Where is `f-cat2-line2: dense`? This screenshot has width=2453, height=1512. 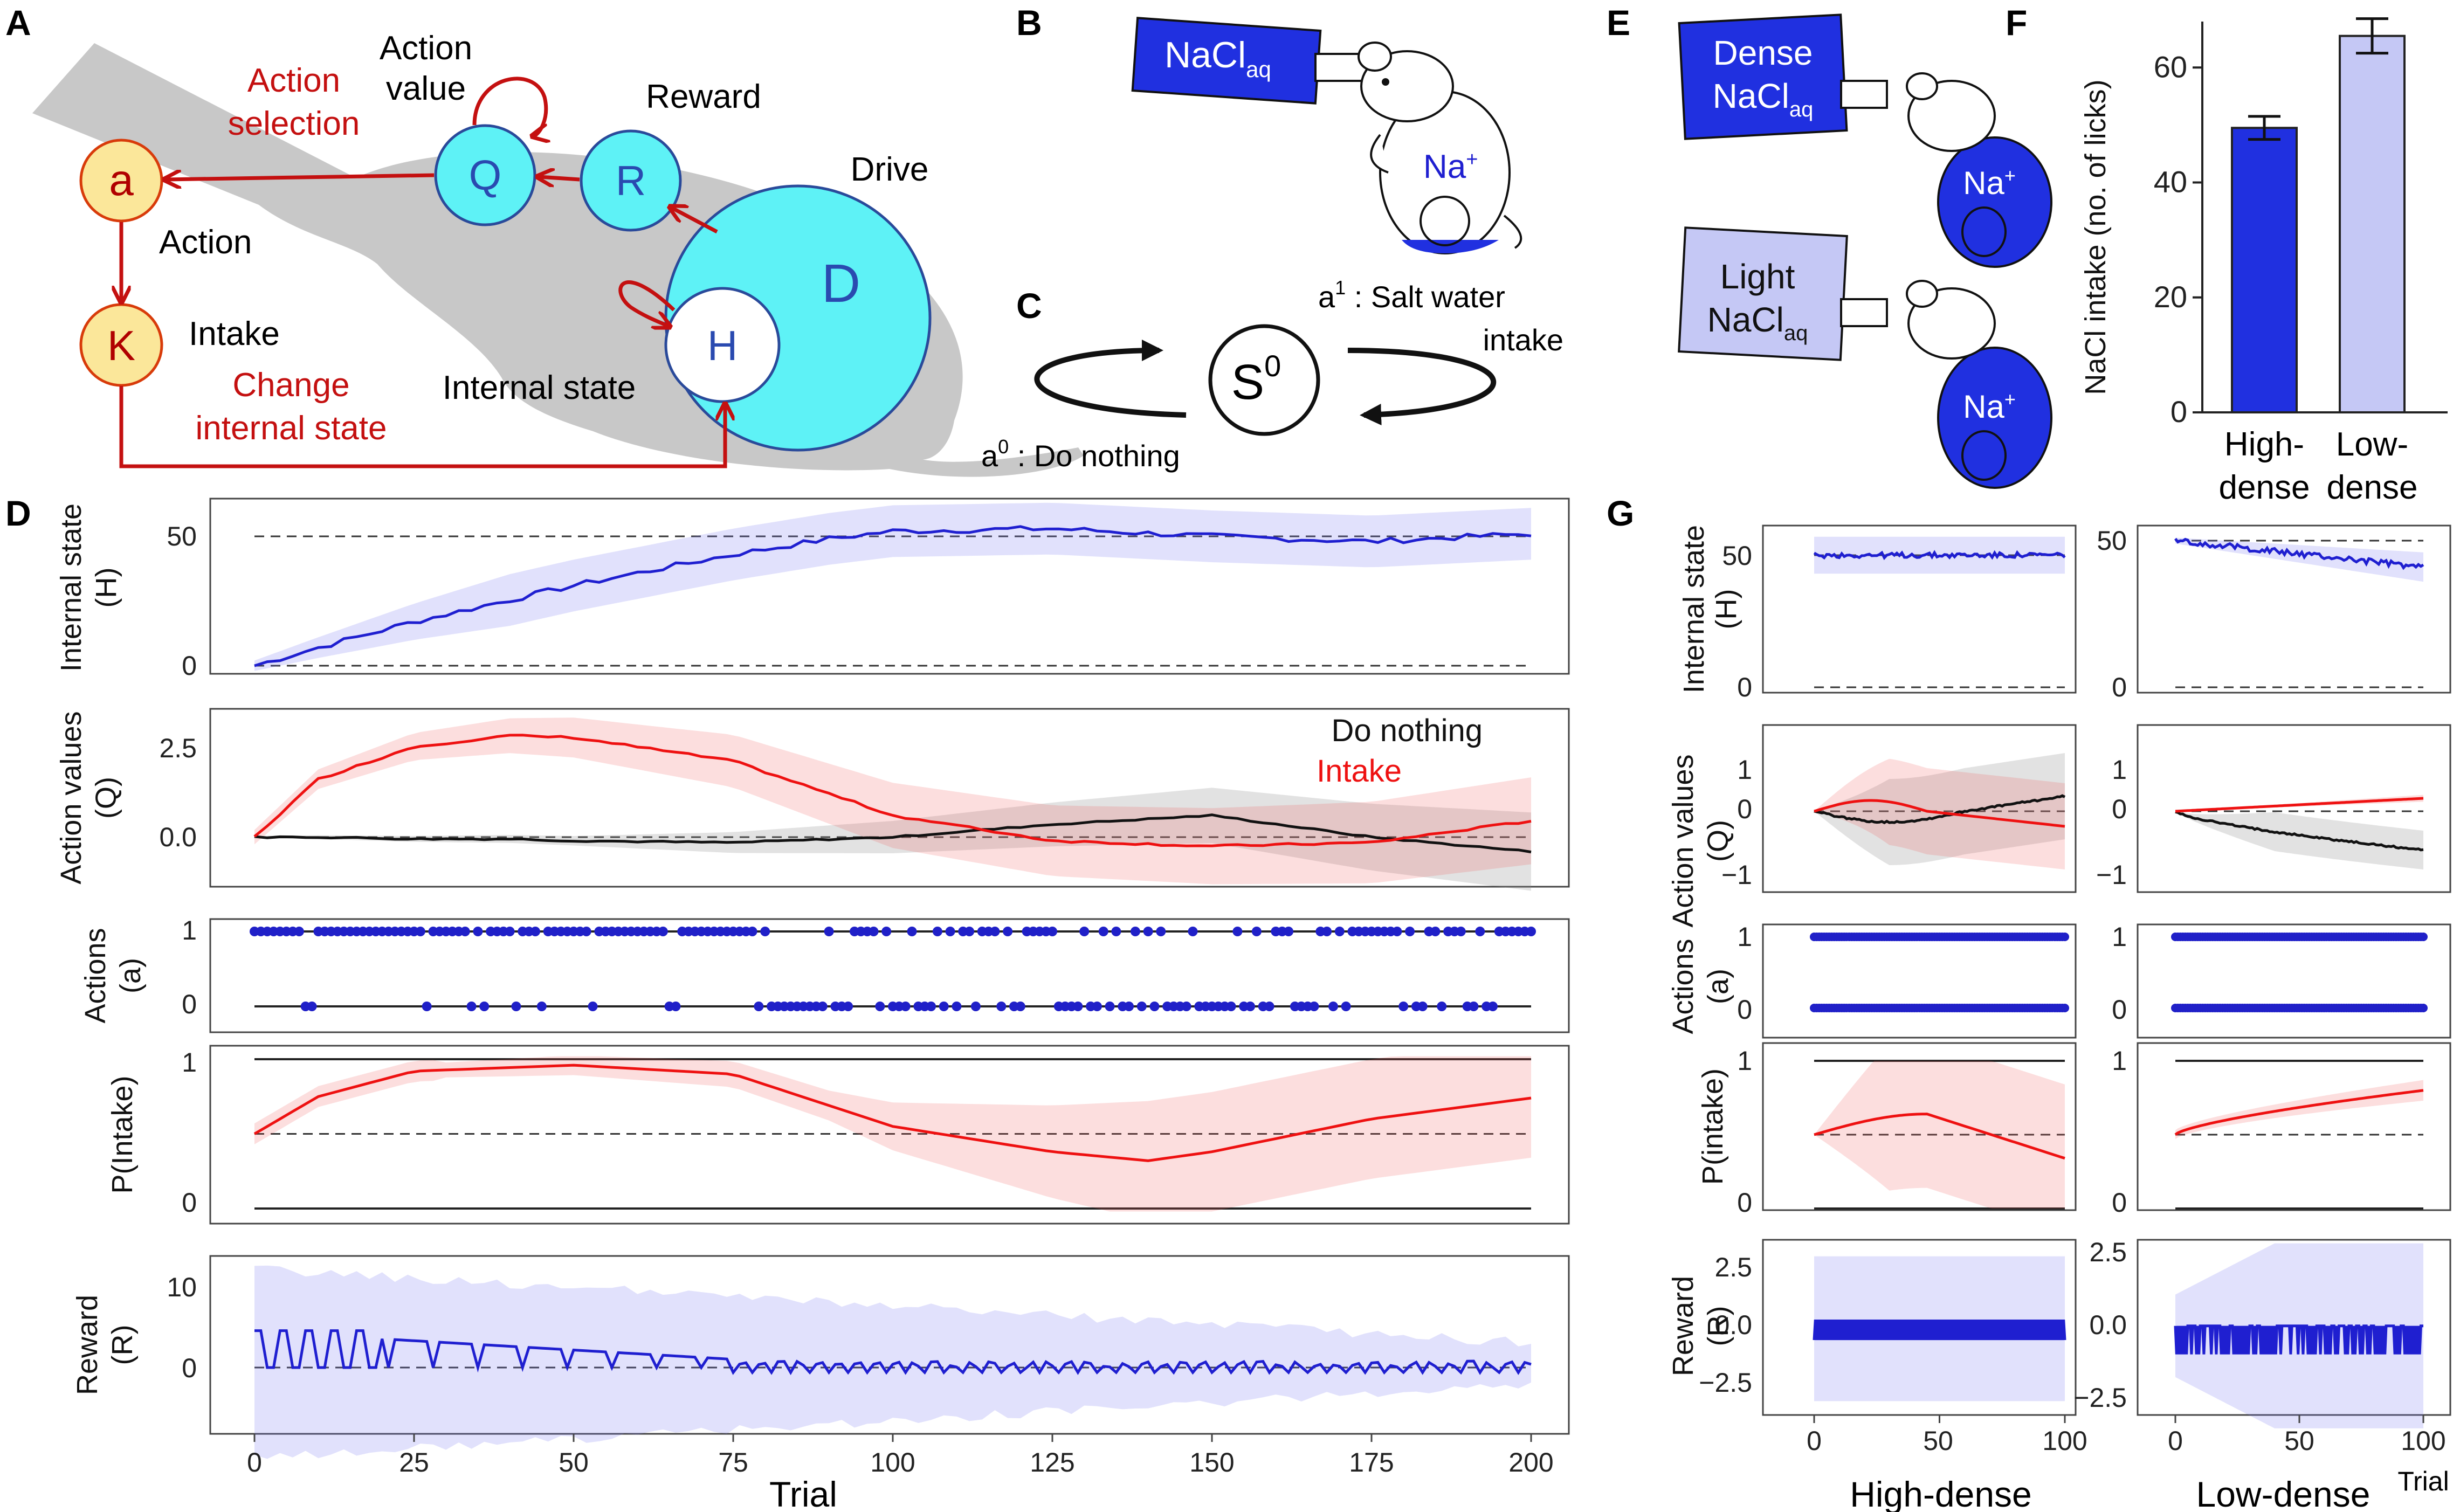
f-cat2-line2: dense is located at coordinates (2372, 487).